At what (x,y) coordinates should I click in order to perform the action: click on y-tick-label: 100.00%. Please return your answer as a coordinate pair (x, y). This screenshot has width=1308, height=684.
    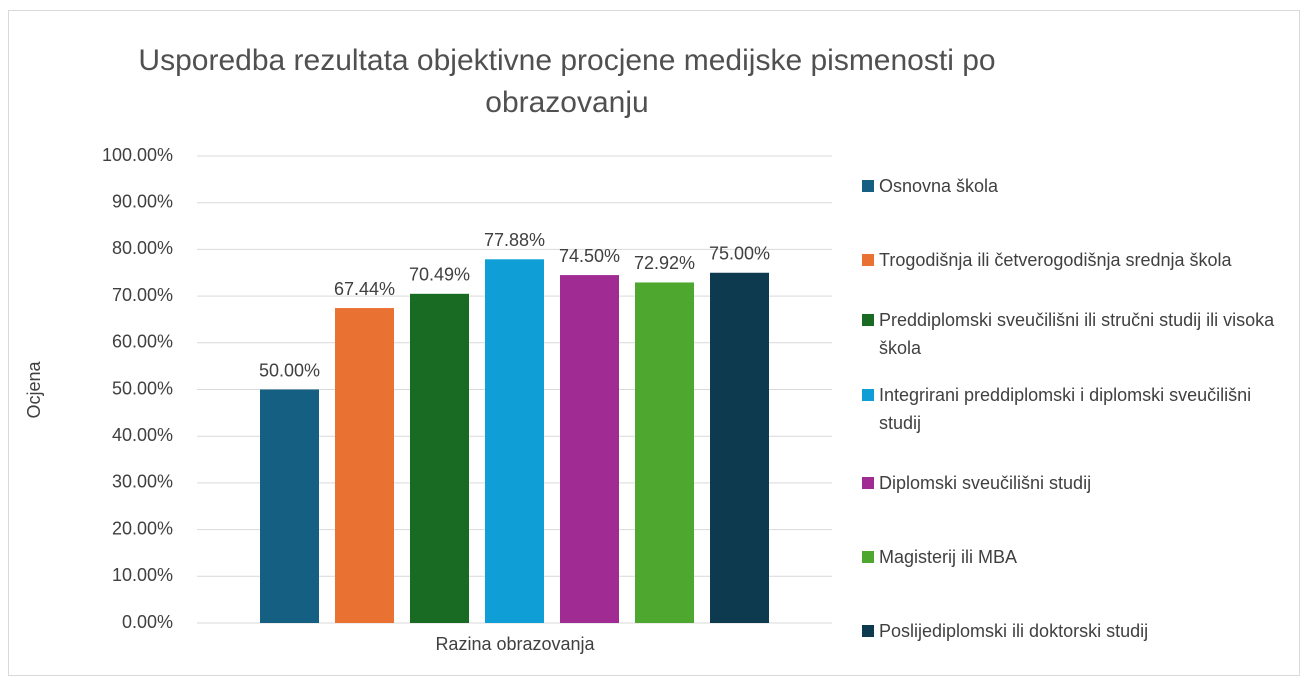
    Looking at the image, I should click on (137, 155).